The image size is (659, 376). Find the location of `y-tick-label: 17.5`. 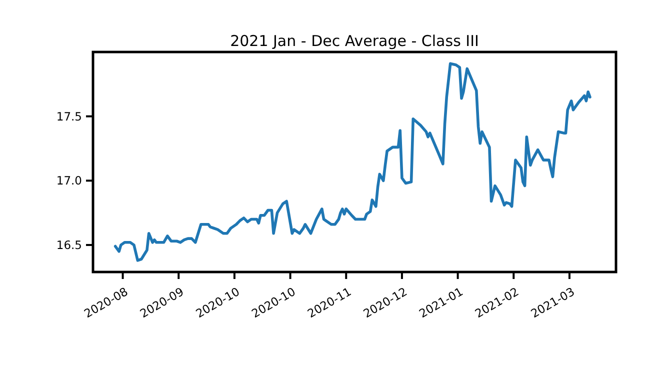

y-tick-label: 17.5 is located at coordinates (69, 116).